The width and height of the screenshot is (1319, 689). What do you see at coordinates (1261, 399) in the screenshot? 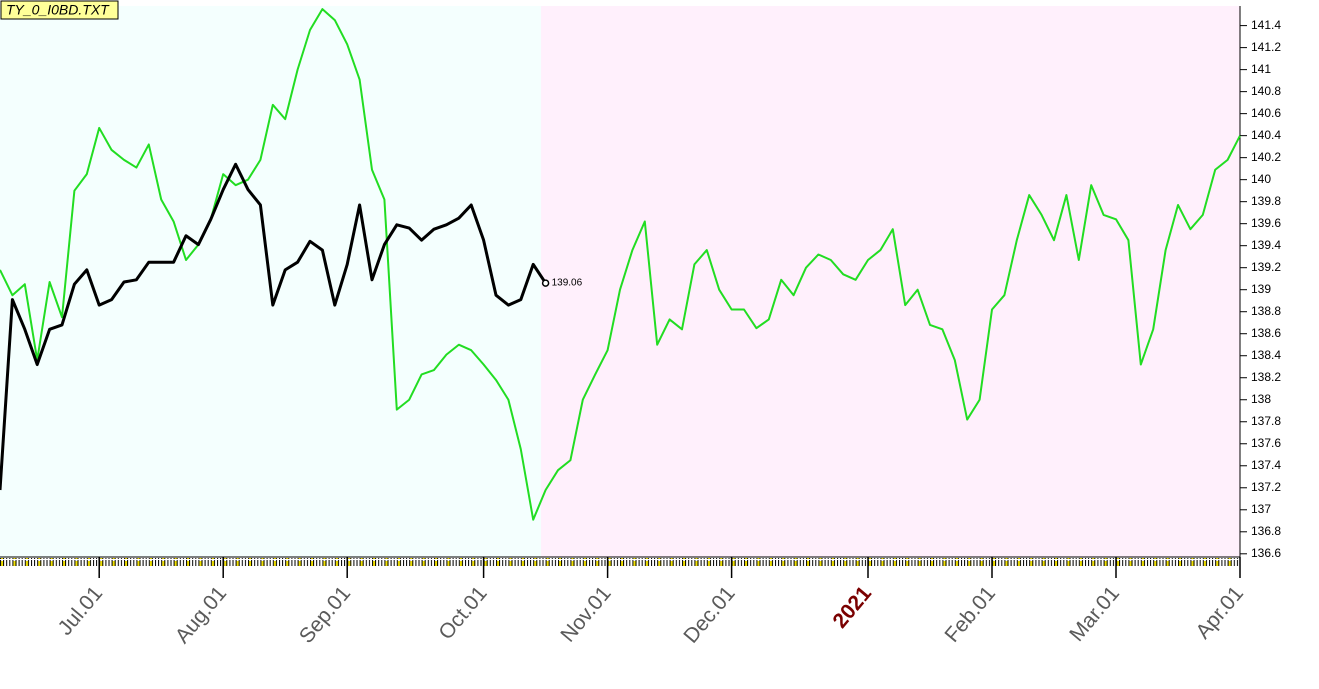
I see `y-tick-label: 138` at bounding box center [1261, 399].